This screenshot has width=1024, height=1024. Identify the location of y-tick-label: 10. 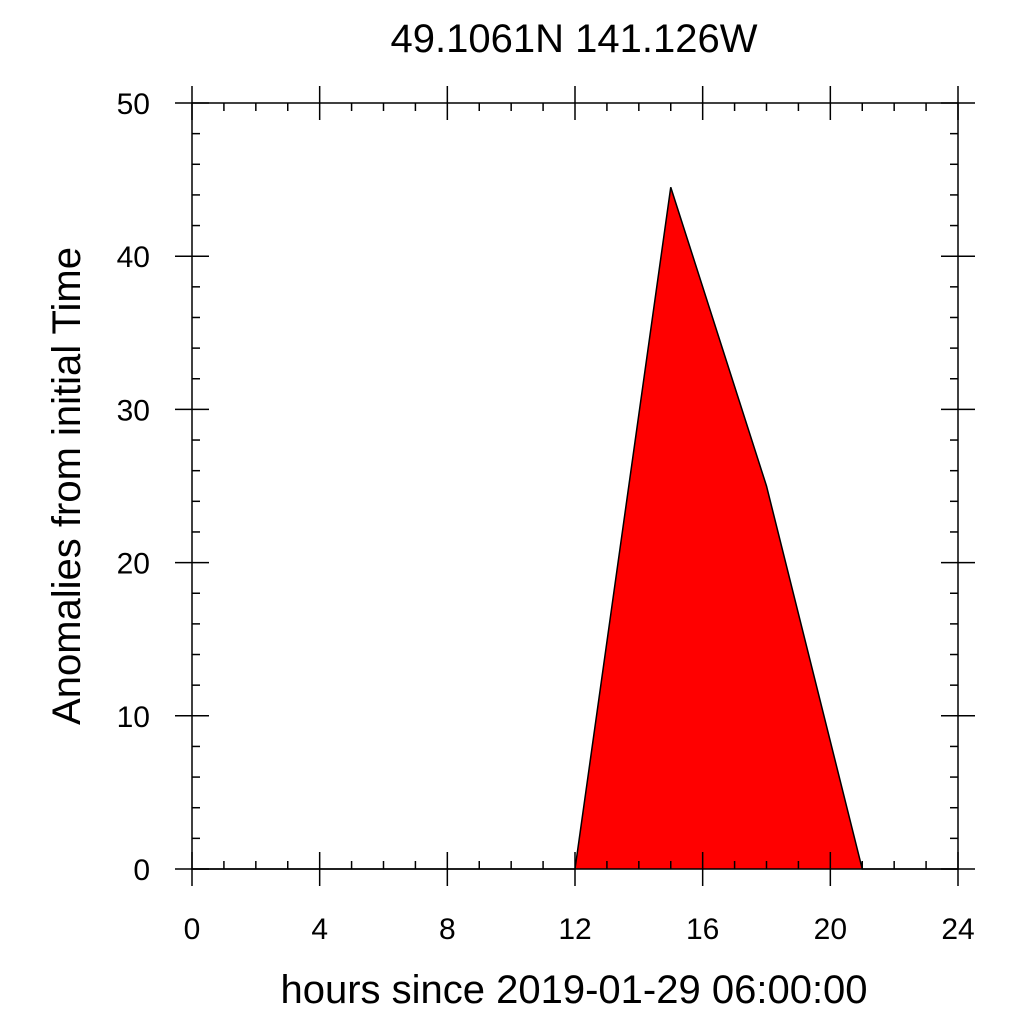
(133, 717).